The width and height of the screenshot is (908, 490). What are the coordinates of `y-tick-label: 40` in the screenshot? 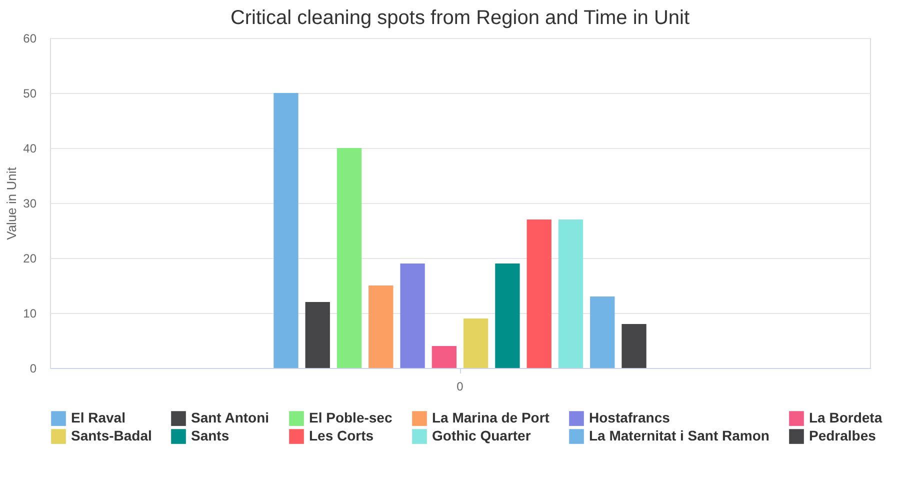 It's located at (30, 149).